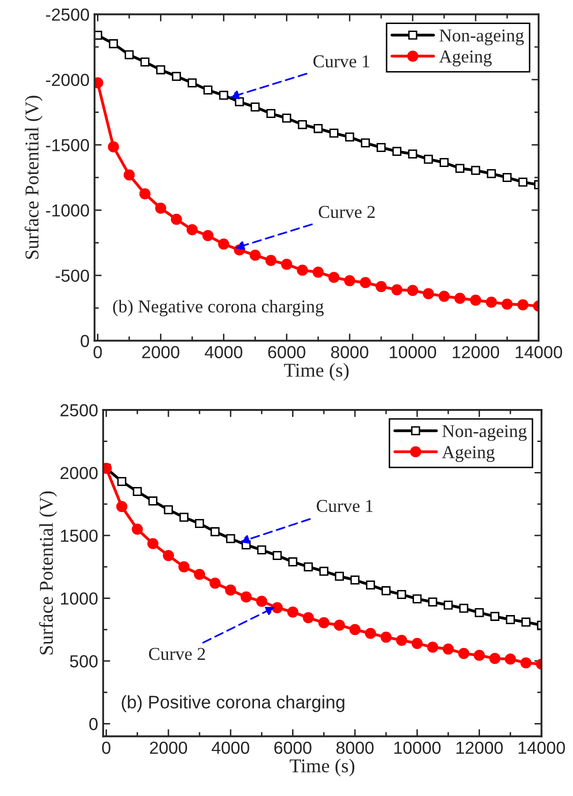 The width and height of the screenshot is (573, 796). What do you see at coordinates (218, 308) in the screenshot?
I see `annotation: (b) Negative corona charging` at bounding box center [218, 308].